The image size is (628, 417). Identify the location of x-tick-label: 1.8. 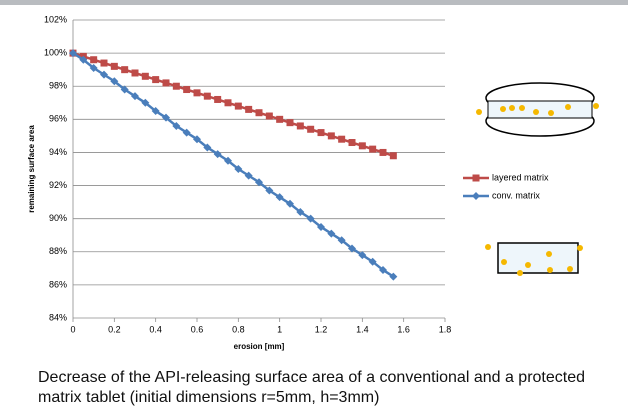
(445, 329).